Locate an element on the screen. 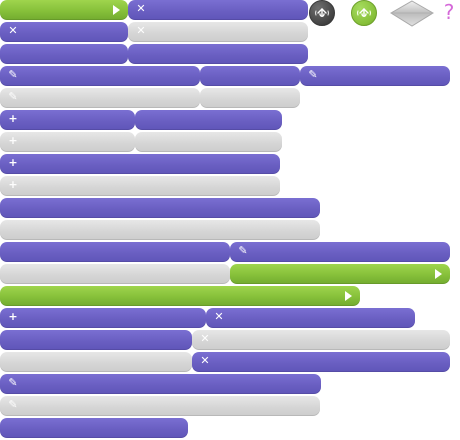 The height and width of the screenshot is (440, 460). help-label: ? is located at coordinates (449, 12).